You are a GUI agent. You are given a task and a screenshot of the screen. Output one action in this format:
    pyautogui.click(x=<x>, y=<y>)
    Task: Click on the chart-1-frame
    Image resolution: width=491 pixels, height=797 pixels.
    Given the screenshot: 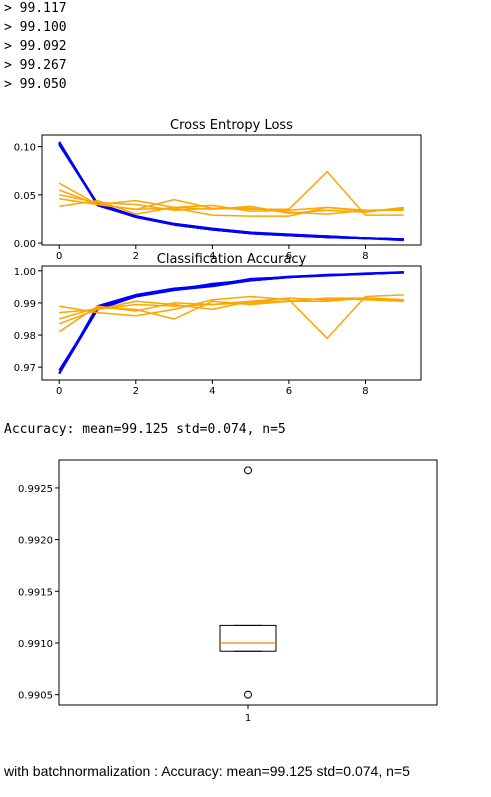 What is the action you would take?
    pyautogui.click(x=231, y=190)
    